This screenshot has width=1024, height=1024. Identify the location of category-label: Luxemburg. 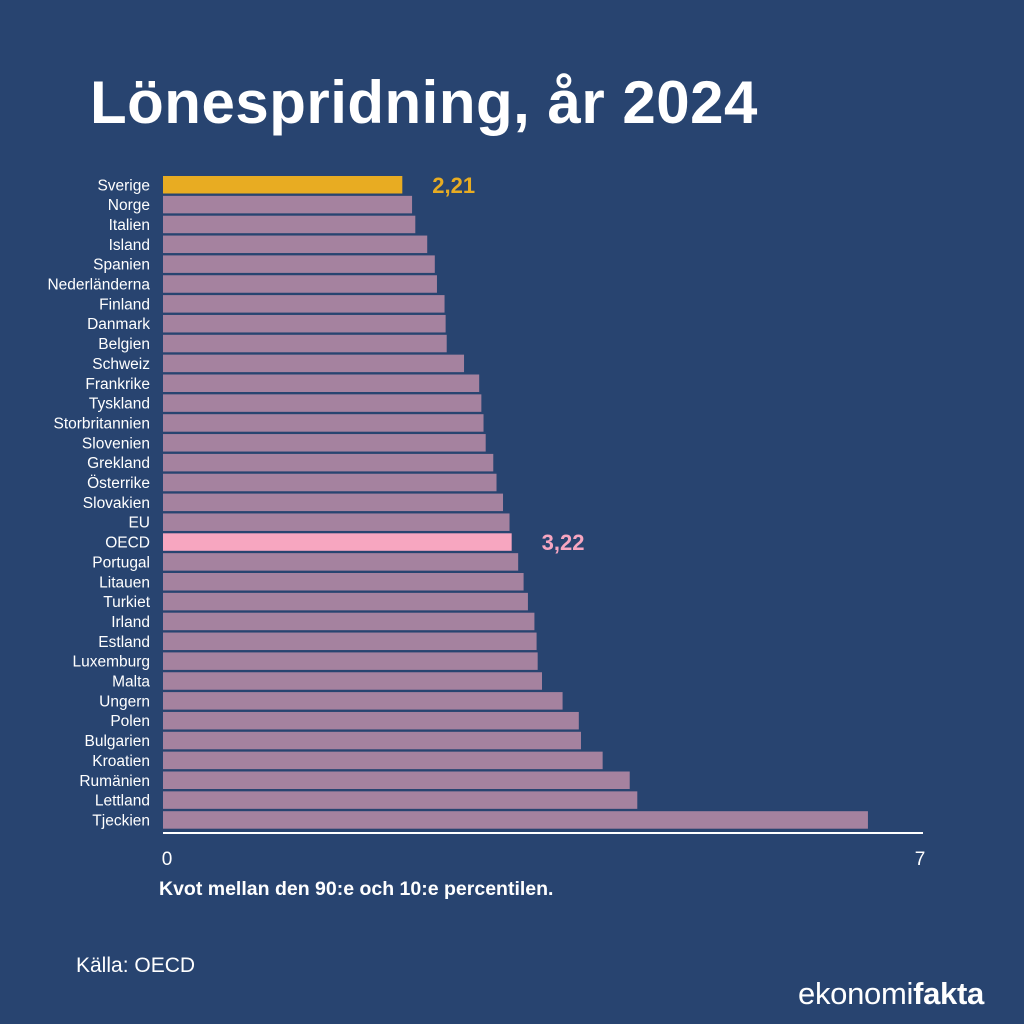
(111, 662).